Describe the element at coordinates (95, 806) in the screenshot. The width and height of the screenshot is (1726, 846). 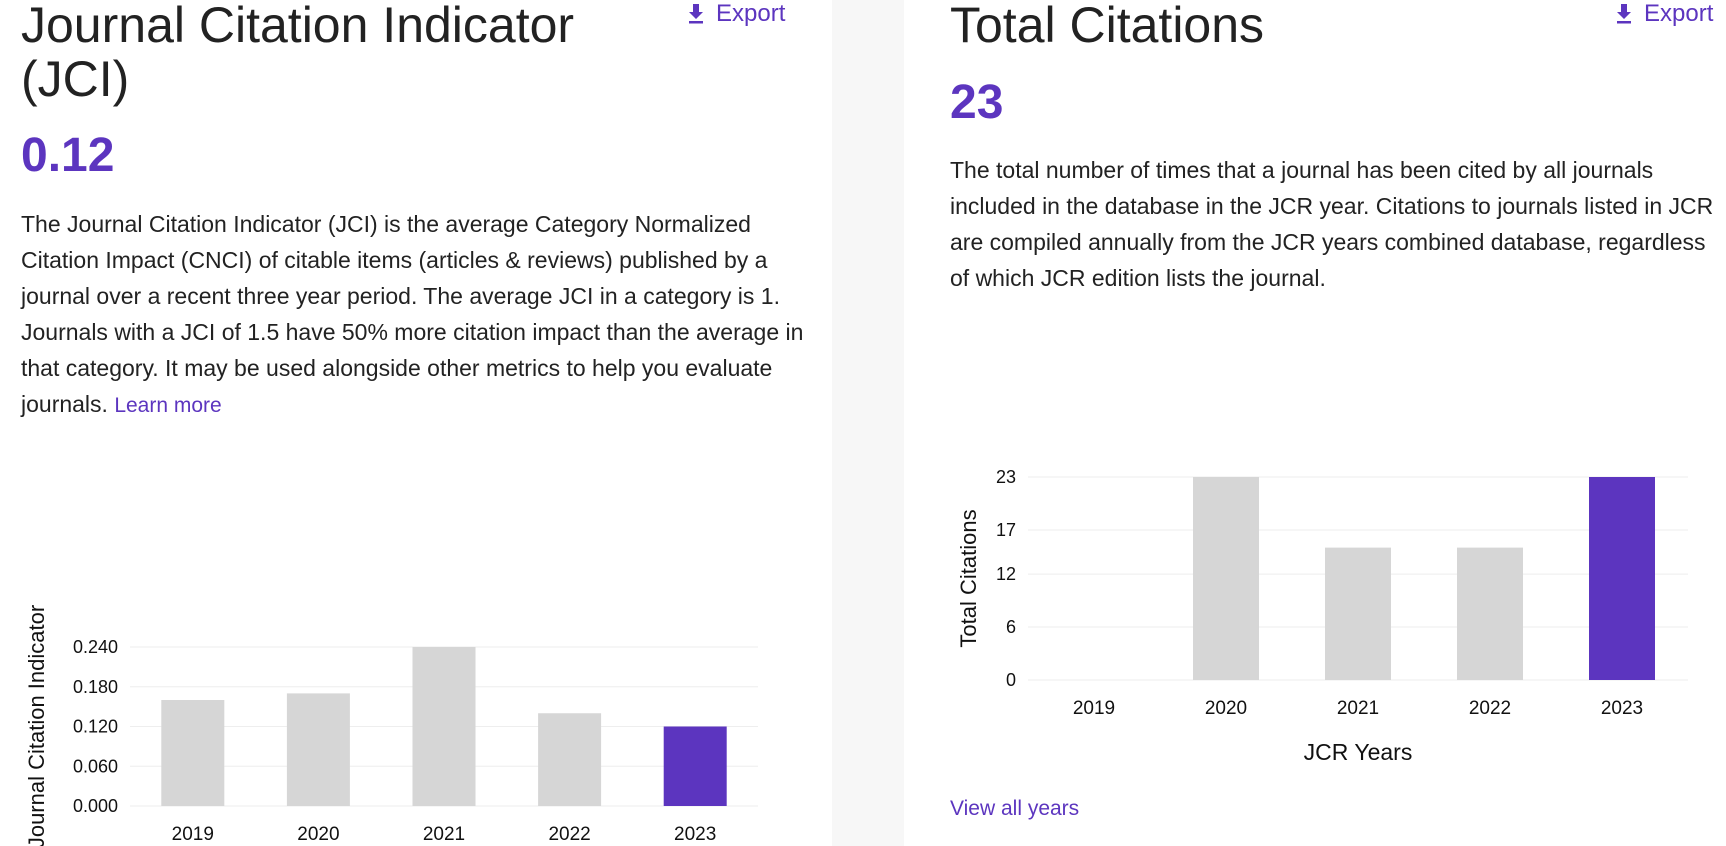
I see `y-tick-label: 0.000` at that location.